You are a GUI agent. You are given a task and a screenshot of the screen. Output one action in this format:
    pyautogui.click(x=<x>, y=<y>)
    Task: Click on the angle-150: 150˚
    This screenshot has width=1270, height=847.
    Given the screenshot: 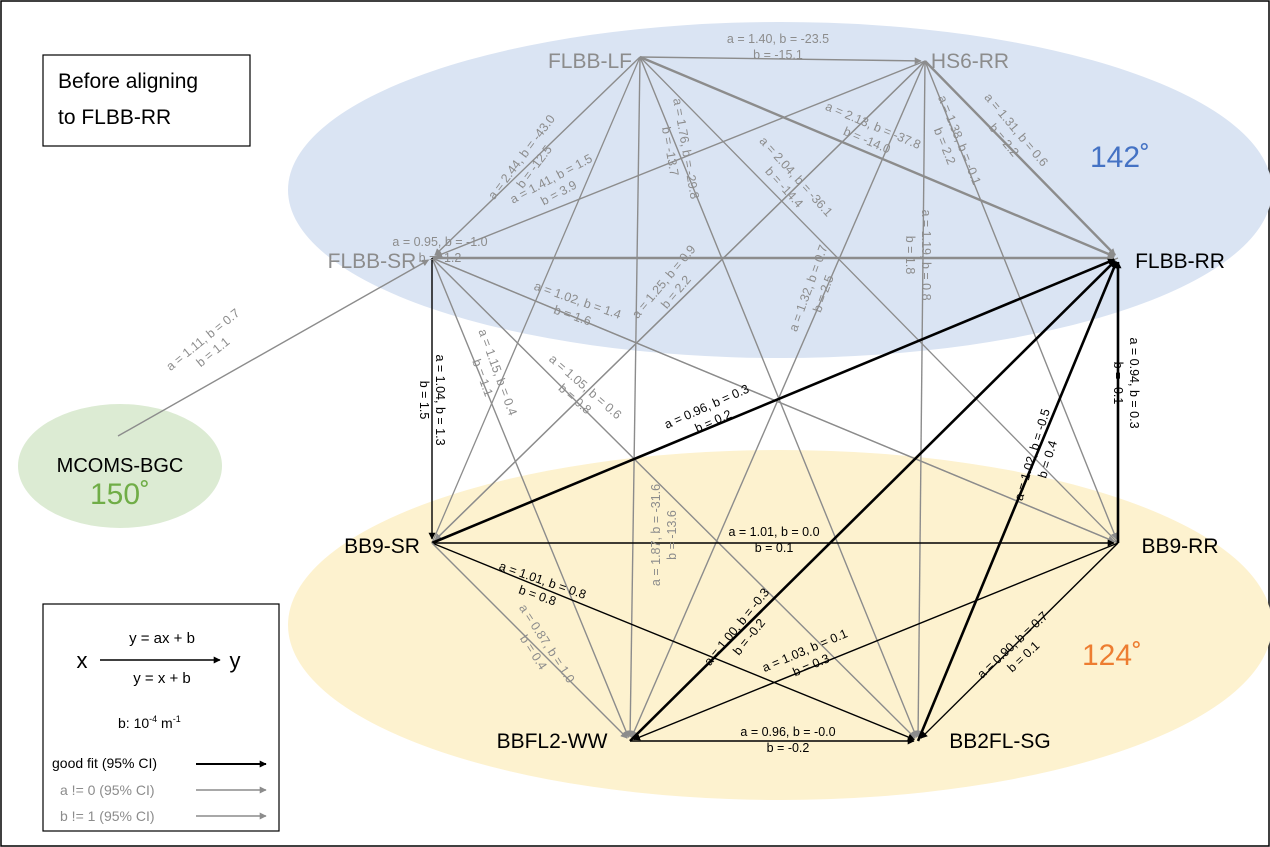 What is the action you would take?
    pyautogui.click(x=120, y=494)
    